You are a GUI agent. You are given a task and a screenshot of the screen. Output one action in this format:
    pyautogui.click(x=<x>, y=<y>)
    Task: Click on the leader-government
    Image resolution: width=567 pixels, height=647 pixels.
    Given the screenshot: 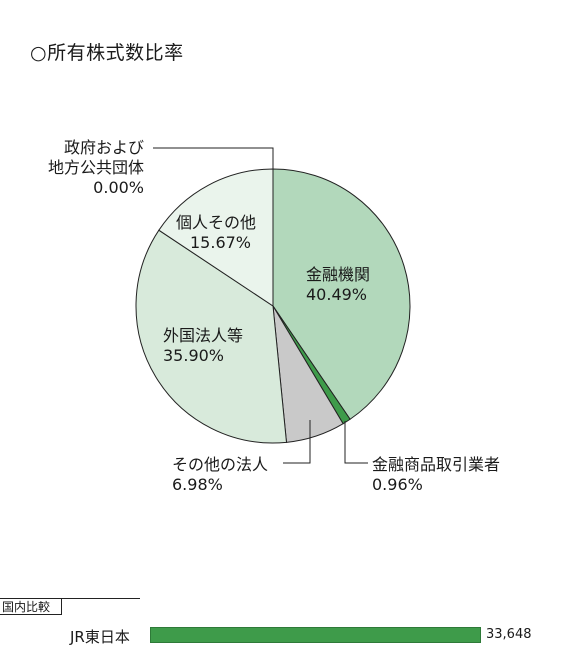 What is the action you would take?
    pyautogui.click(x=213, y=158)
    